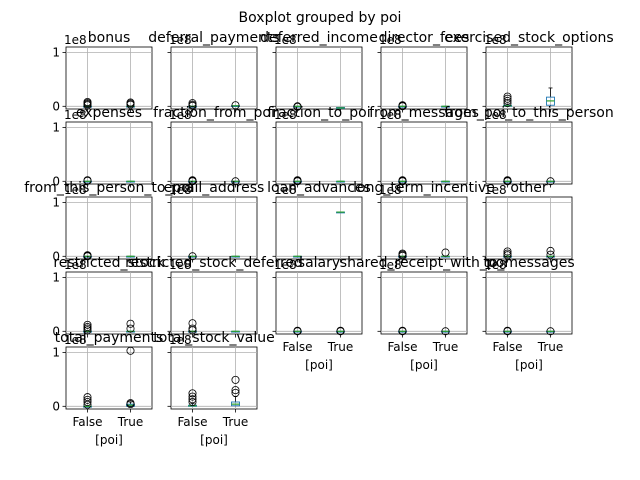 The image size is (640, 480). I want to click on subplot-bonus: 0 1 1e8 bonus, so click(102, 71).